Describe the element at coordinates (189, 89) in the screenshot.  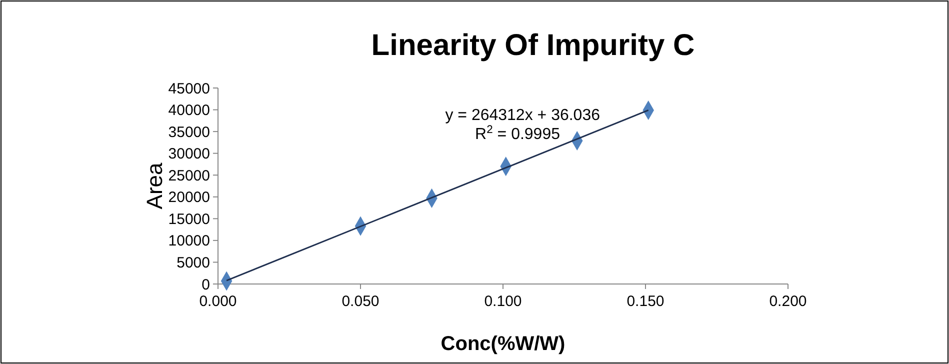
I see `y-tick-label: 45000` at that location.